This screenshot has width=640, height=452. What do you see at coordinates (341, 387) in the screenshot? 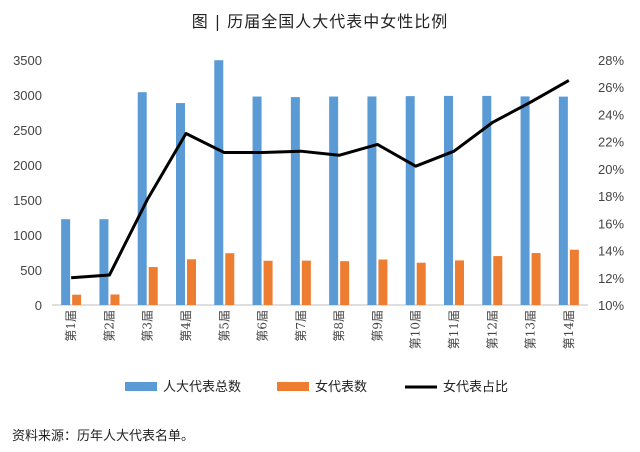
I see `legend-label-women: 女代表数` at bounding box center [341, 387].